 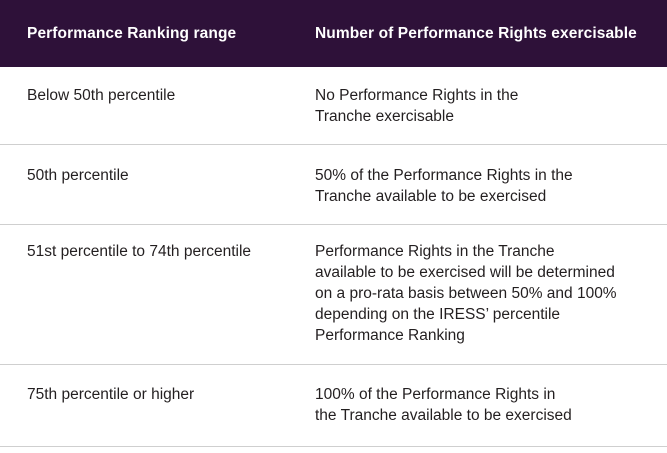 What do you see at coordinates (111, 394) in the screenshot?
I see `range-cell: 75th percentile or higher` at bounding box center [111, 394].